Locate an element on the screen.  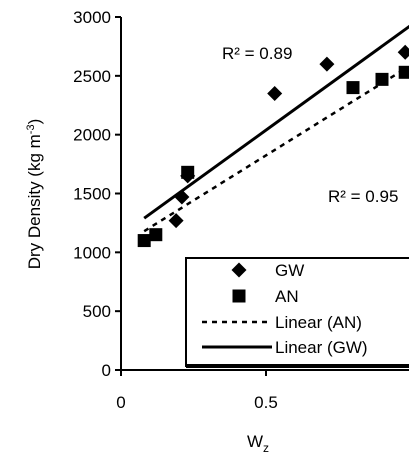
y-tick-label: 1500 is located at coordinates (92, 194).